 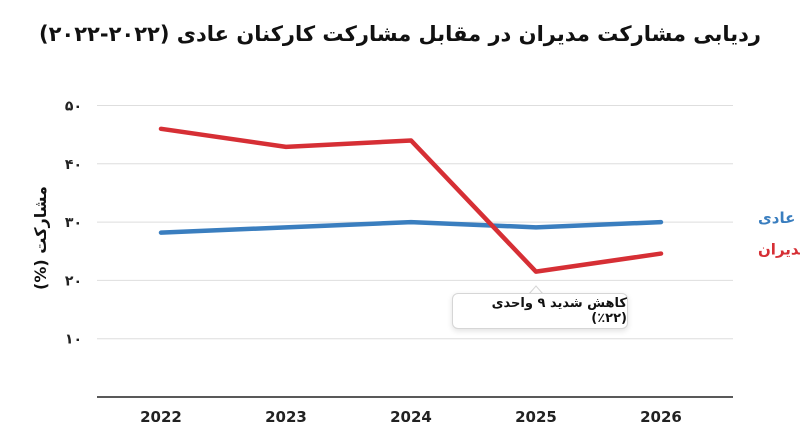 What do you see at coordinates (286, 417) in the screenshot?
I see `x-tick-label: 2023` at bounding box center [286, 417].